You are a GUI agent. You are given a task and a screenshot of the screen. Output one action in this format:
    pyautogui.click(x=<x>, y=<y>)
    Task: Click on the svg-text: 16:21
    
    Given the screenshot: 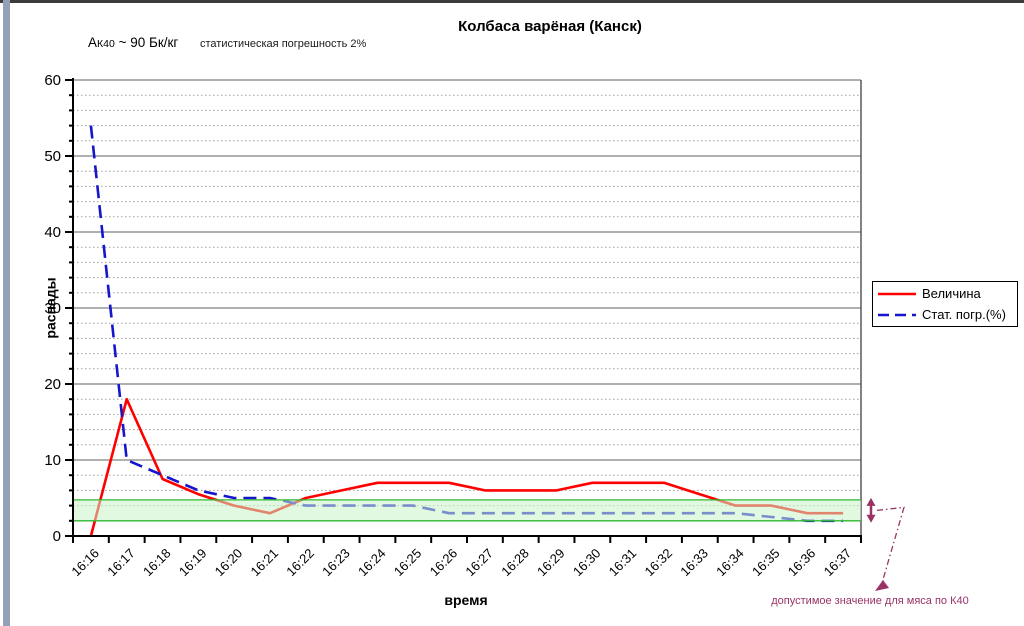 What is the action you would take?
    pyautogui.click(x=265, y=563)
    